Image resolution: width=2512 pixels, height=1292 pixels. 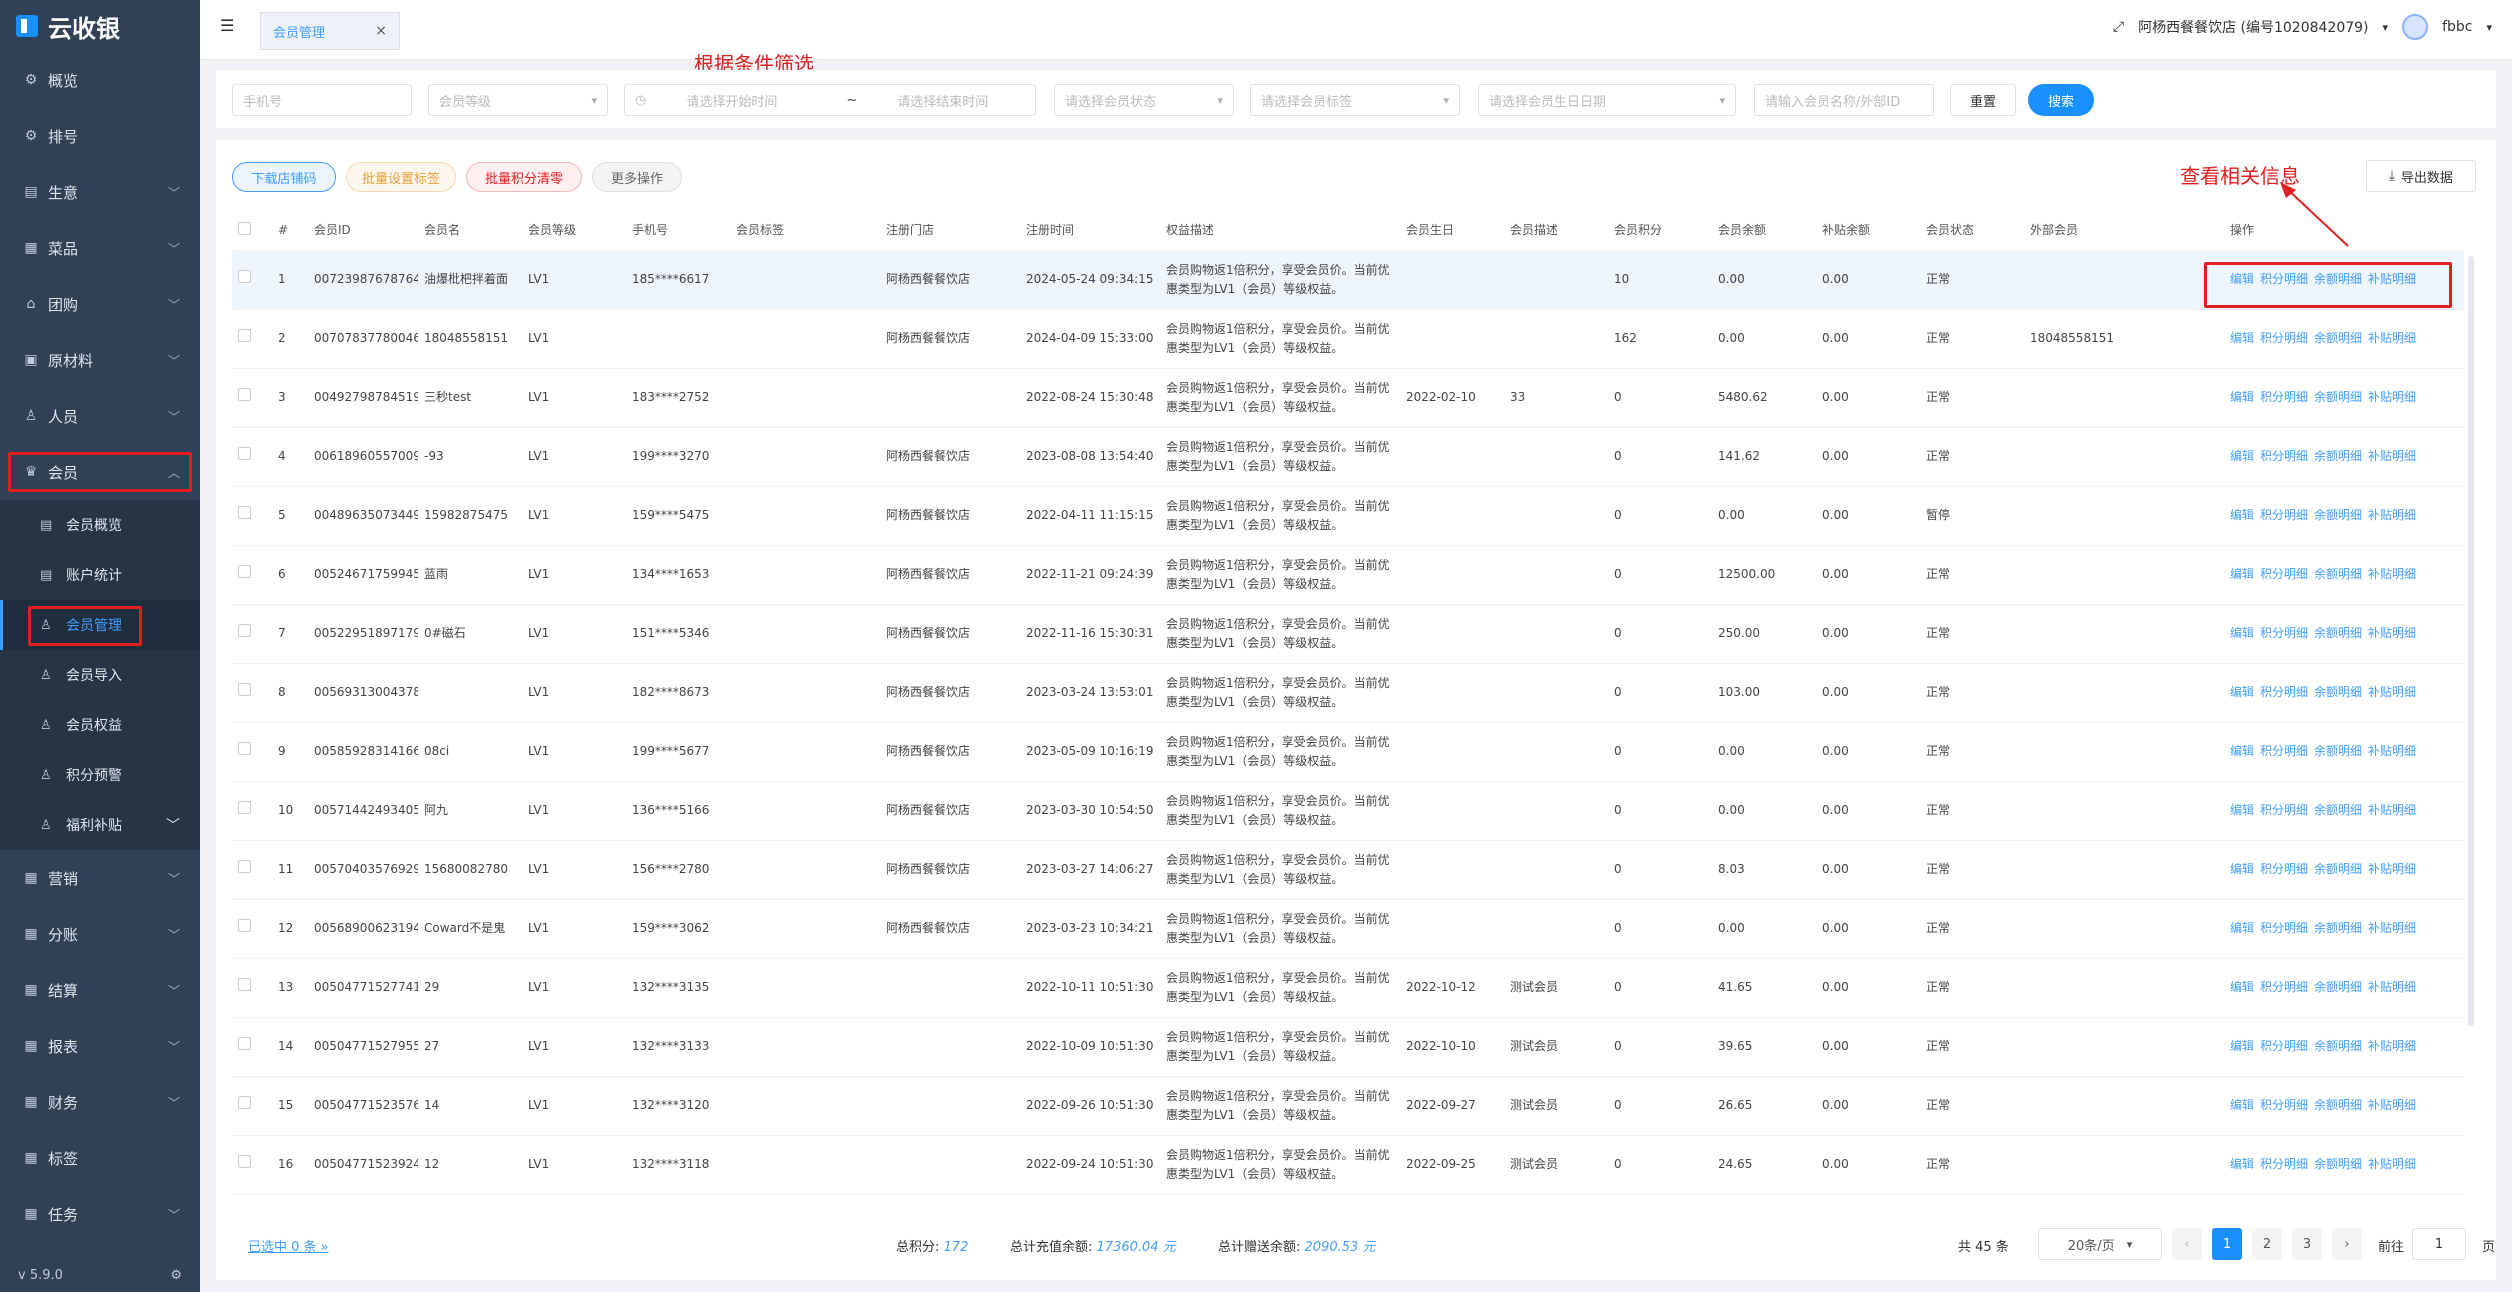 What do you see at coordinates (1607, 100) in the screenshot?
I see `birthday-select: 请选择会员生日日期 ▾` at bounding box center [1607, 100].